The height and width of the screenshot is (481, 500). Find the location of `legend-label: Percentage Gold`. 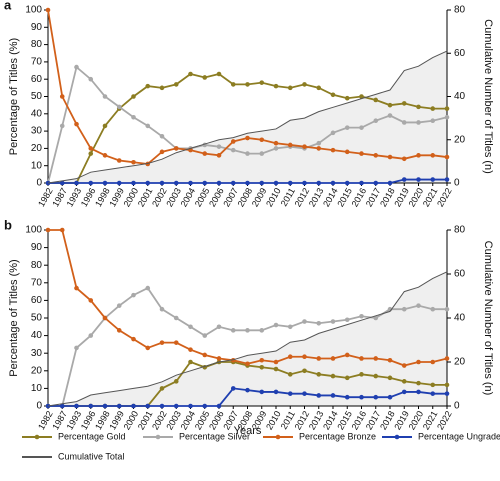

legend-label: Percentage Gold is located at coordinates (92, 436).